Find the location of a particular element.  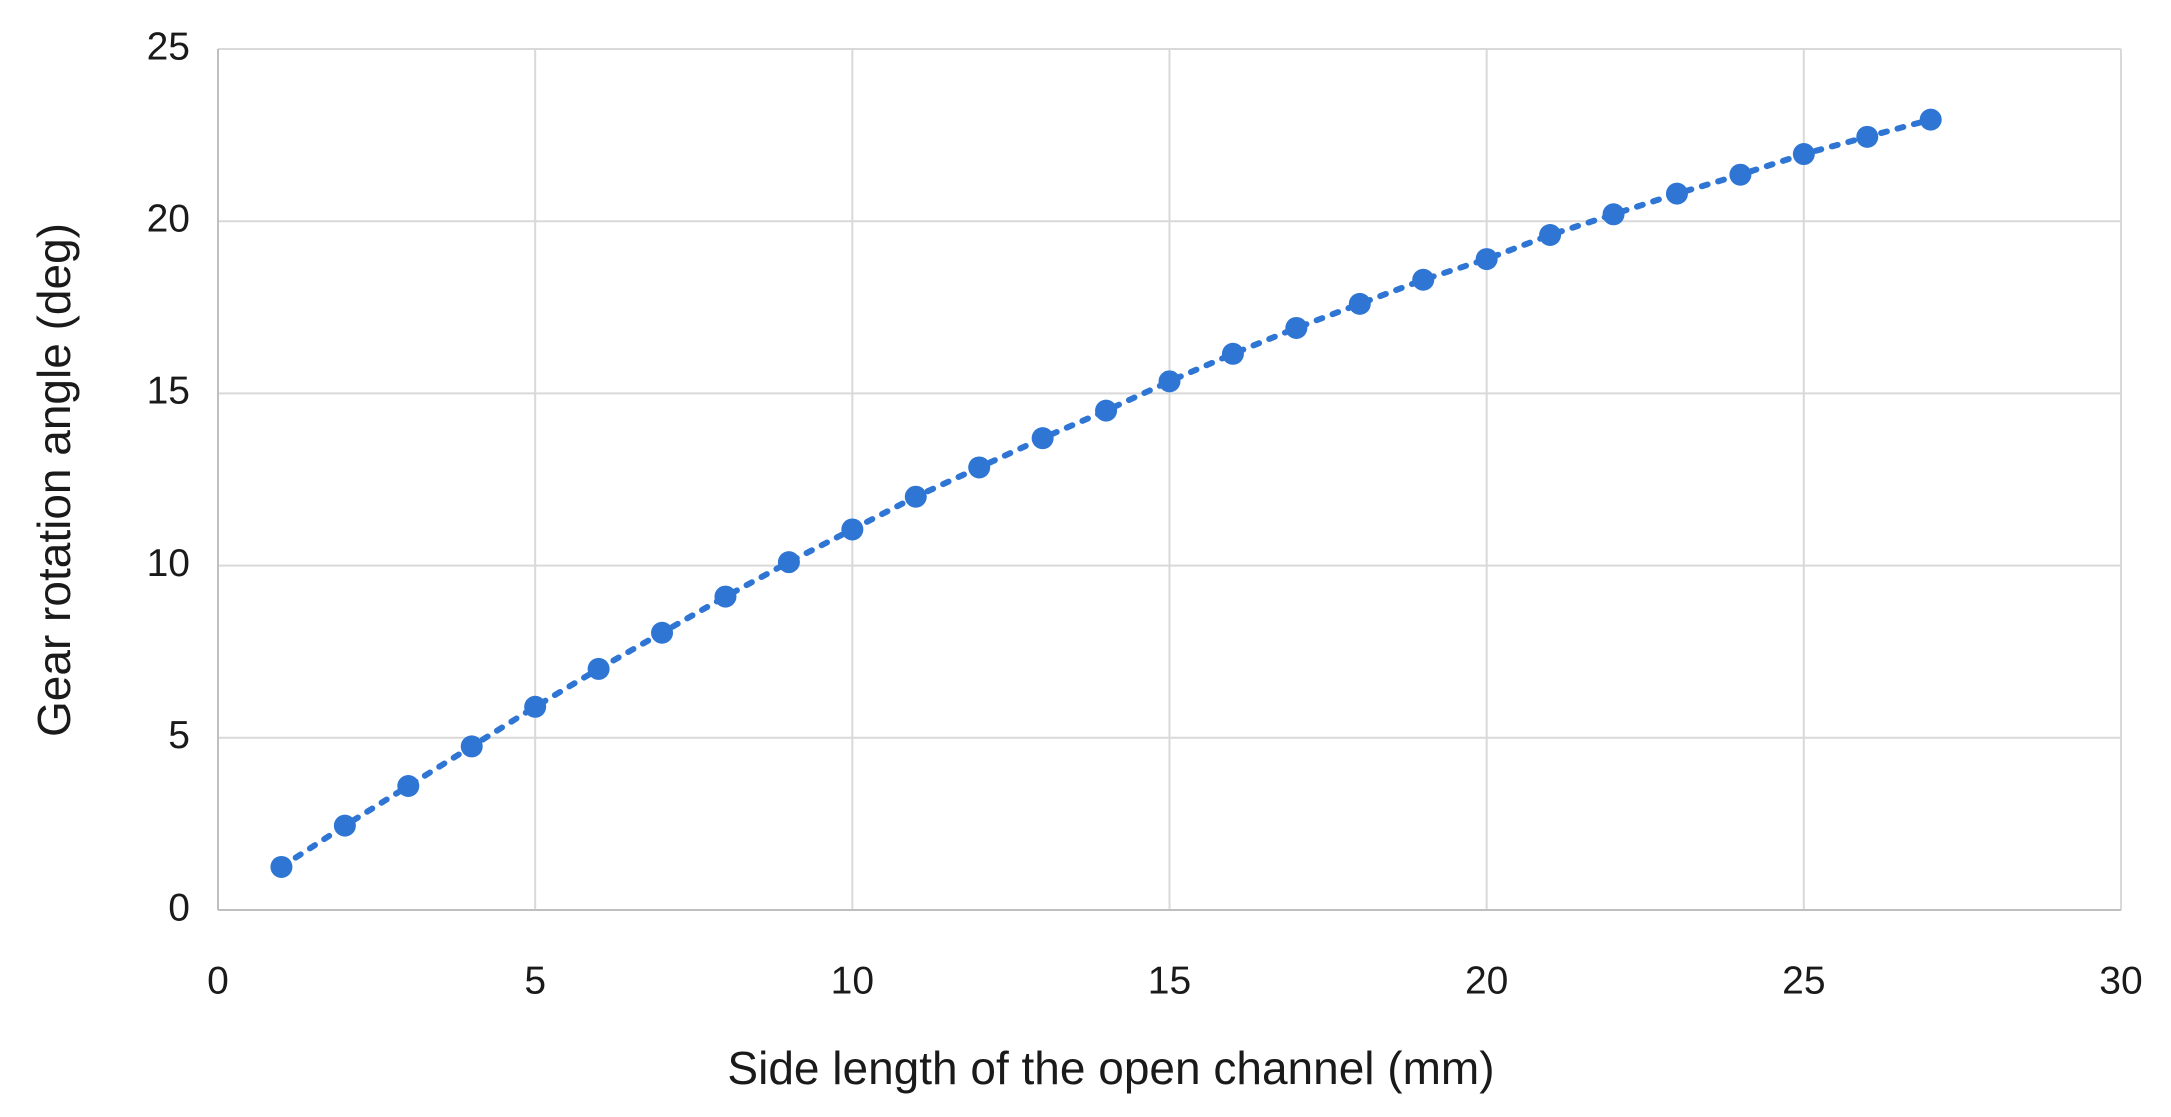

x-tick-label: 20 is located at coordinates (1486, 980).